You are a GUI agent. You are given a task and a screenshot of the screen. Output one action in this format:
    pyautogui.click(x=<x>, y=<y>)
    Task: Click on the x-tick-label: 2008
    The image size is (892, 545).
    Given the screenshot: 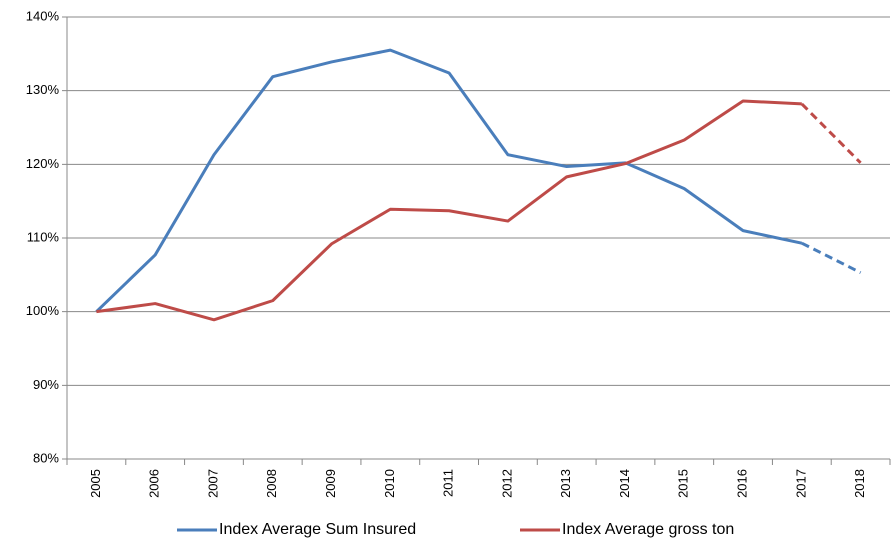 What is the action you would take?
    pyautogui.click(x=271, y=483)
    